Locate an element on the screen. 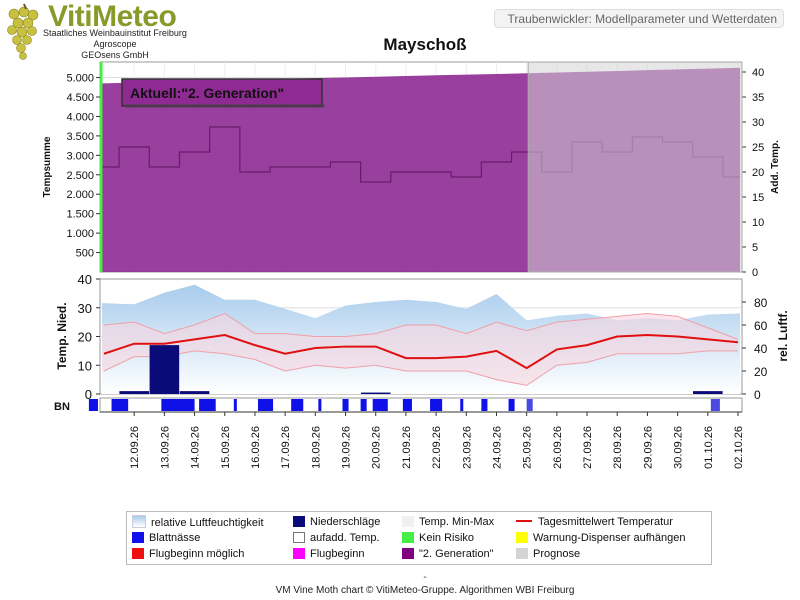 The image size is (800, 600). legend-item-flugbeginn-moeglich: Flugbeginn möglich is located at coordinates (188, 554).